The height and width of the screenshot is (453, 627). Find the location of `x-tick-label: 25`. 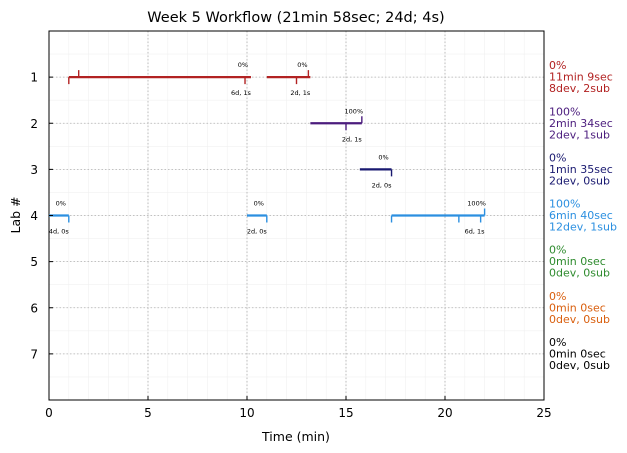

x-tick-label: 25 is located at coordinates (543, 413).